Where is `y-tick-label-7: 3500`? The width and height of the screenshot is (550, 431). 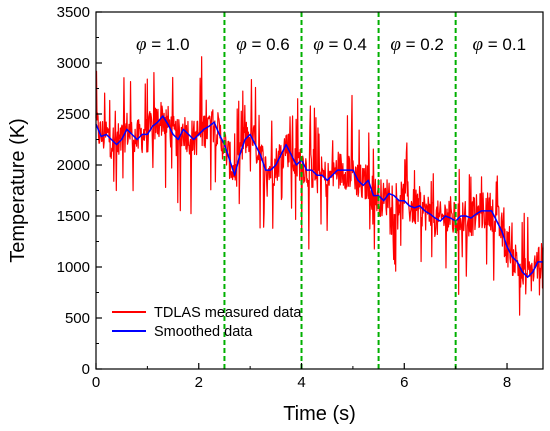 y-tick-label-7: 3500 is located at coordinates (73, 12).